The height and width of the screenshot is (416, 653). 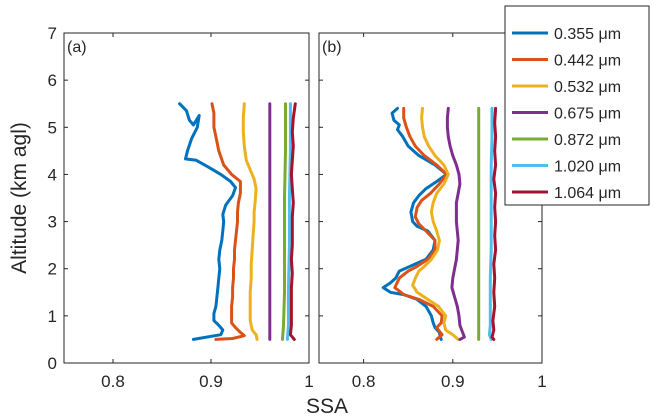 What do you see at coordinates (52, 33) in the screenshot?
I see `y-tick-label: 7` at bounding box center [52, 33].